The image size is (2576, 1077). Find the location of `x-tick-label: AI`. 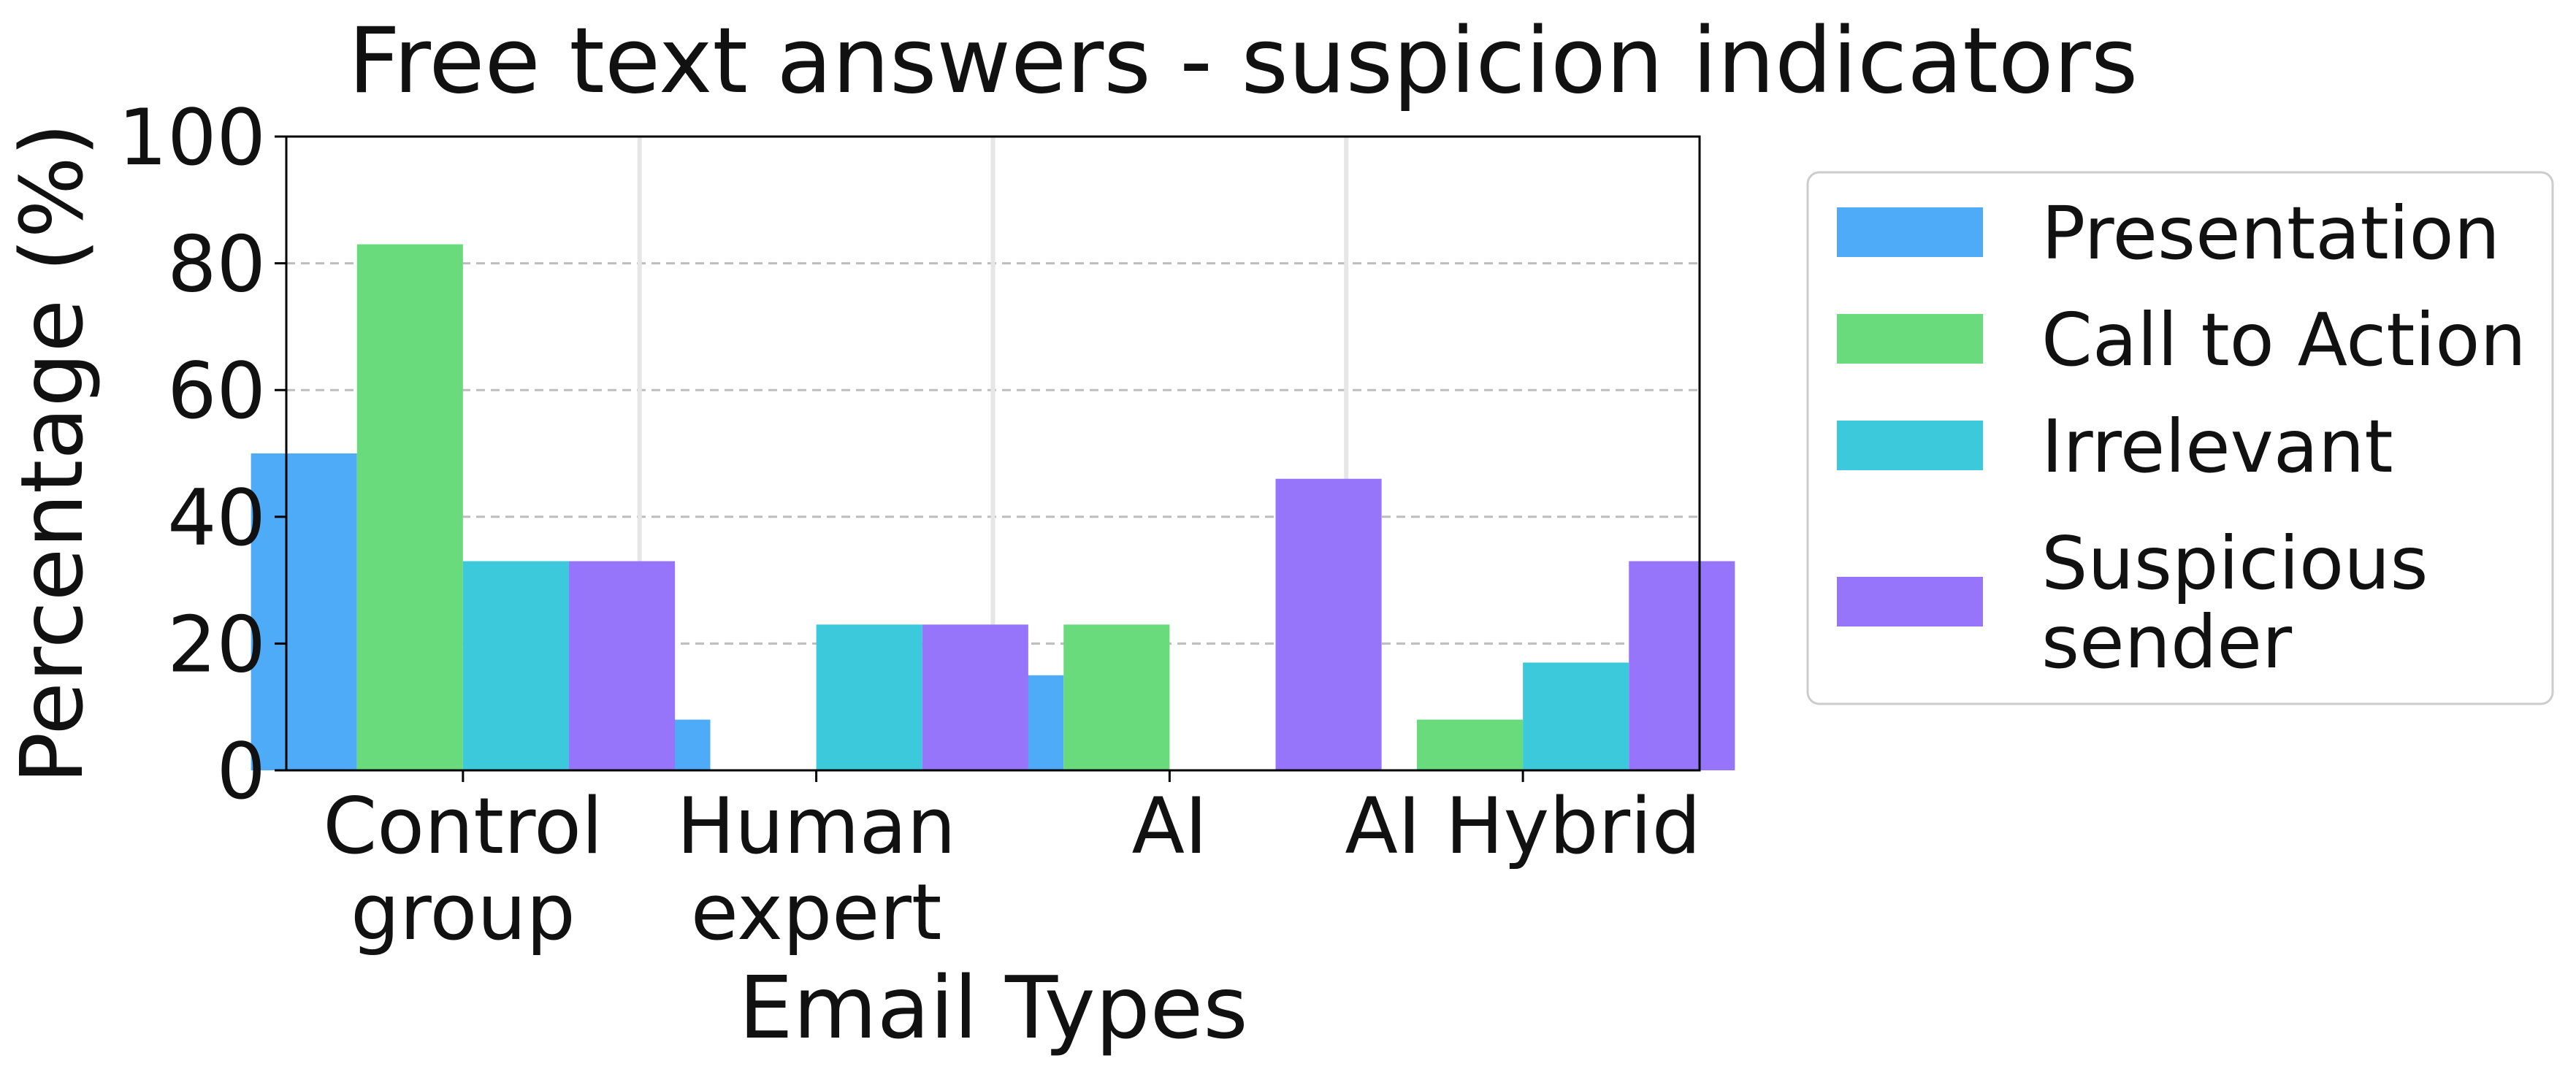

x-tick-label: AI is located at coordinates (1169, 826).